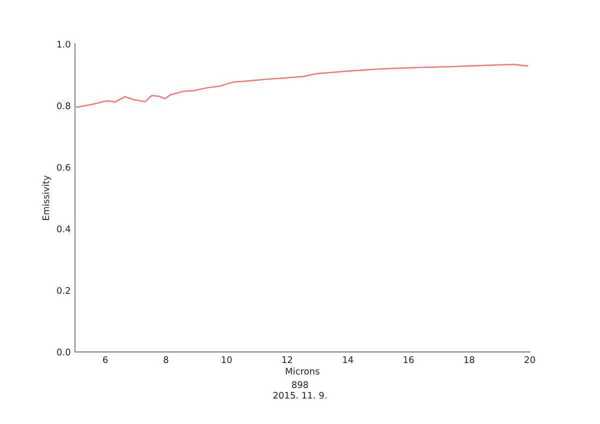 Image resolution: width=600 pixels, height=424 pixels. What do you see at coordinates (63, 229) in the screenshot?
I see `y-tick-label: 0.4` at bounding box center [63, 229].